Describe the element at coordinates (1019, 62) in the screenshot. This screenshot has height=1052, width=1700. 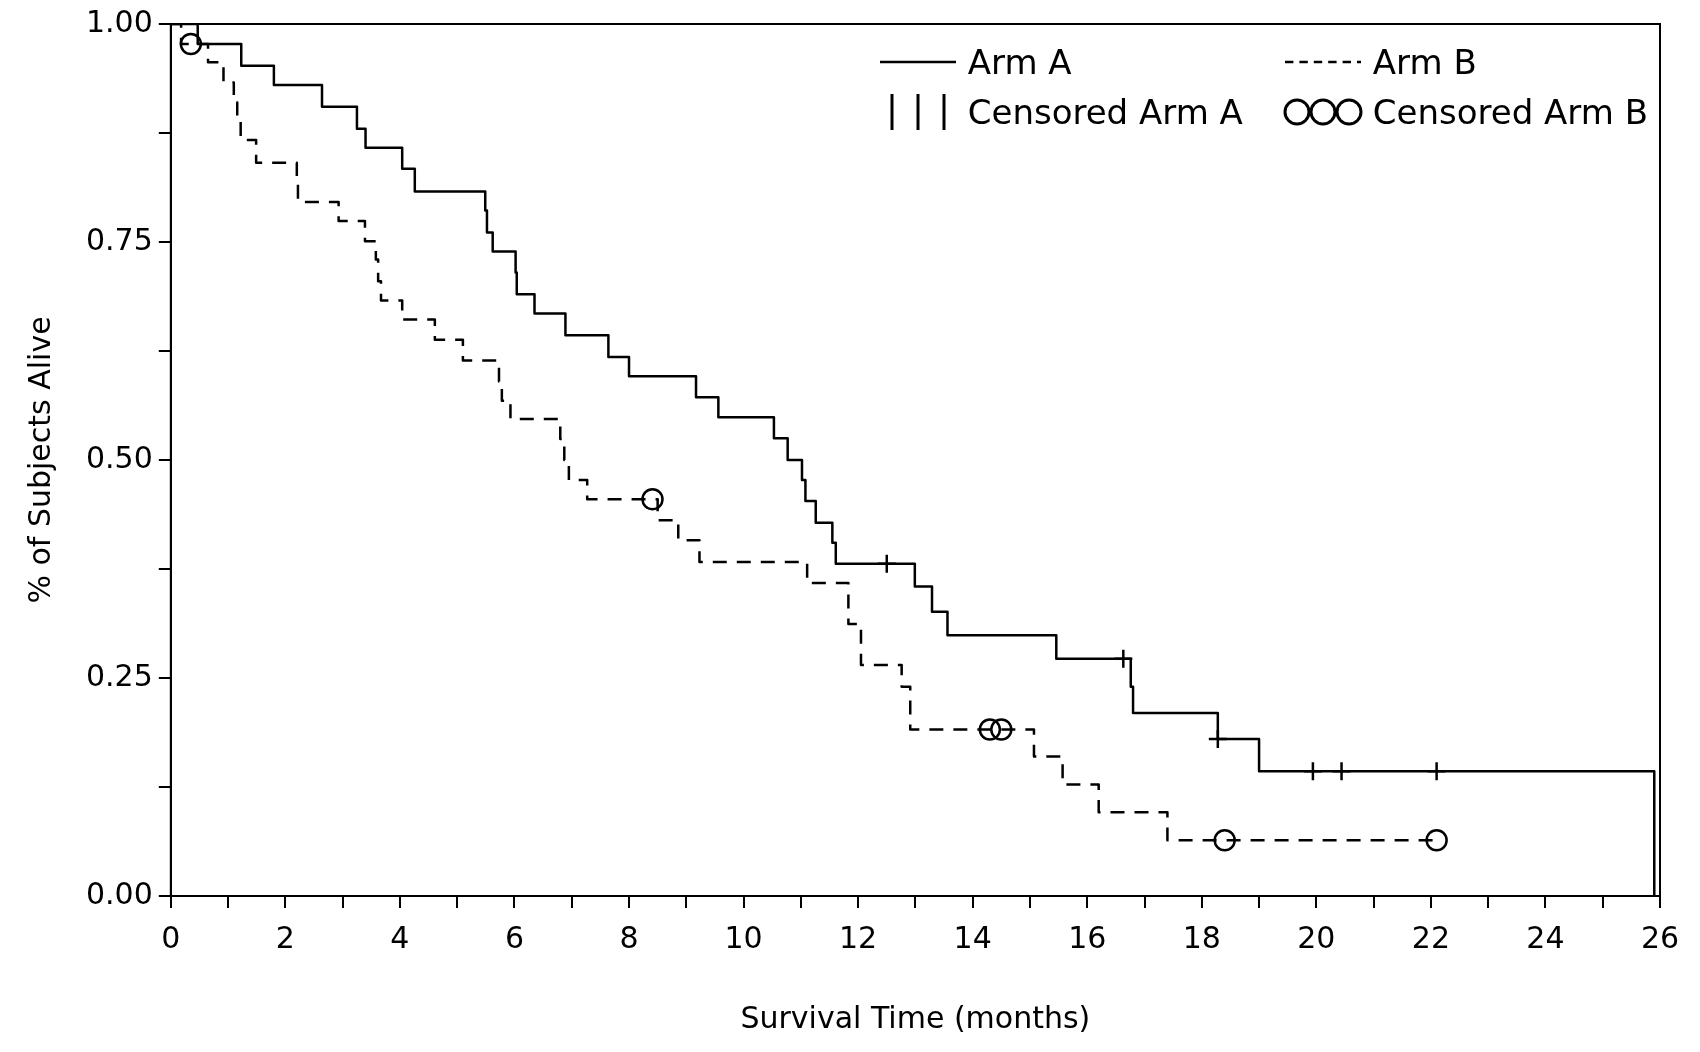
I see `legend-label: Arm A` at that location.